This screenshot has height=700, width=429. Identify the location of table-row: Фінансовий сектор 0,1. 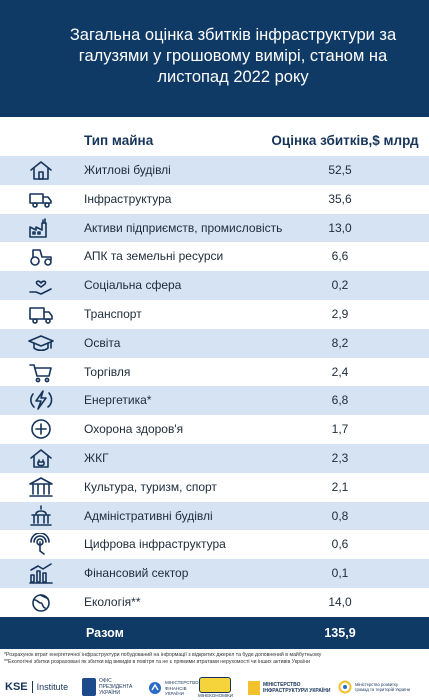
(214, 573).